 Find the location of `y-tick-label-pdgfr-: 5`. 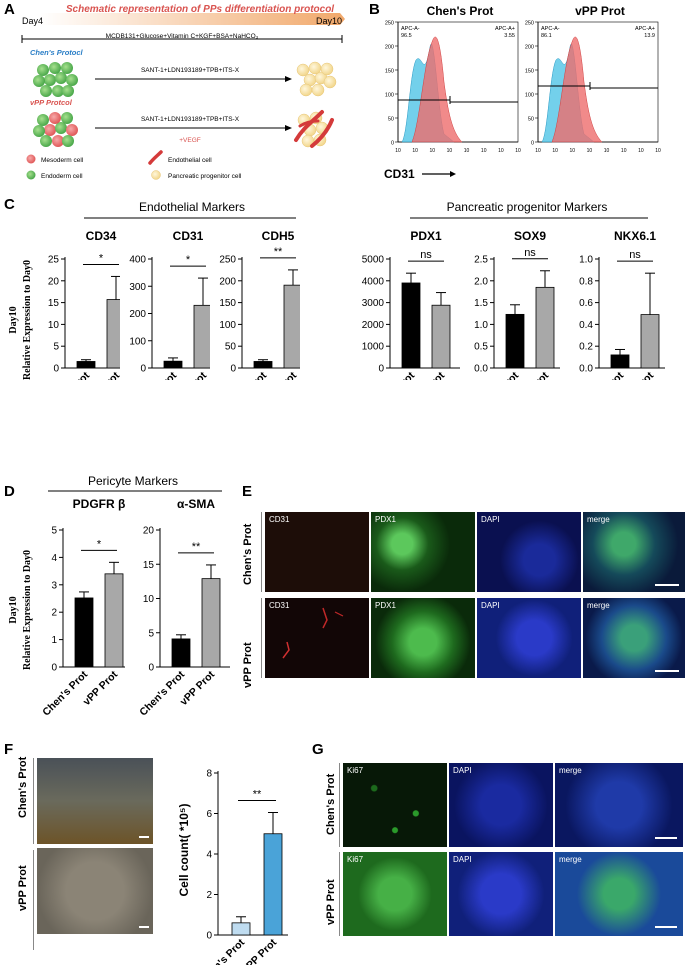

y-tick-label-pdgfr-: 5 is located at coordinates (54, 531).